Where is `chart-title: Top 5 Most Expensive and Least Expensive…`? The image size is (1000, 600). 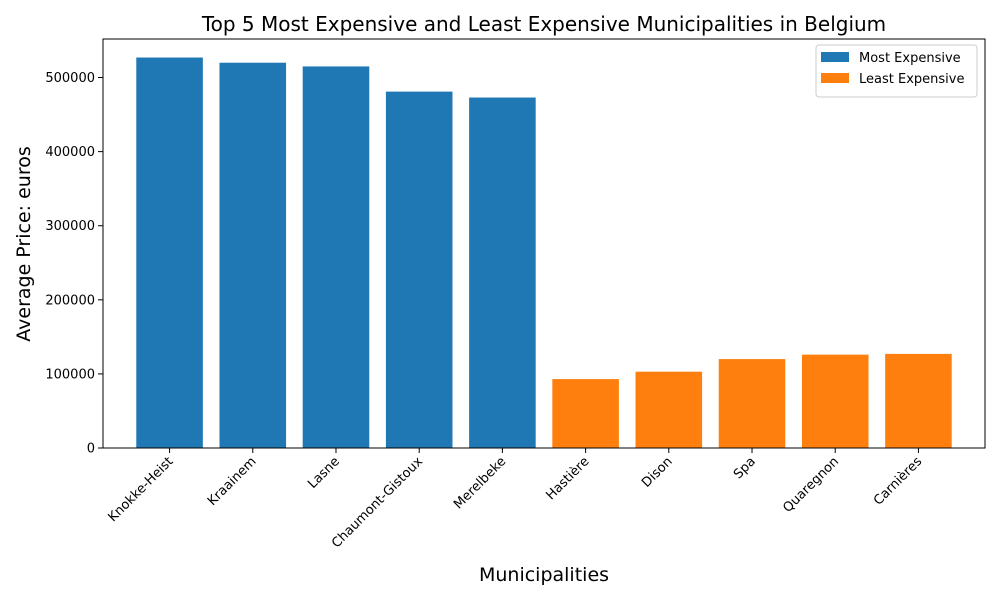 chart-title: Top 5 Most Expensive and Least Expensive… is located at coordinates (543, 24).